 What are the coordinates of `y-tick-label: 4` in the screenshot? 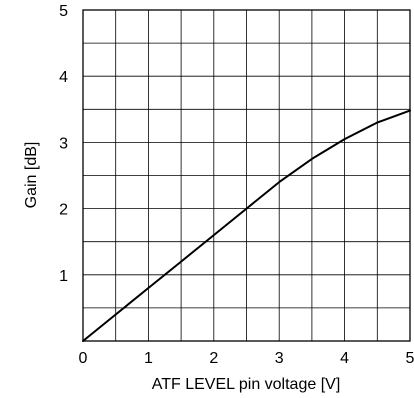 It's located at (63, 77).